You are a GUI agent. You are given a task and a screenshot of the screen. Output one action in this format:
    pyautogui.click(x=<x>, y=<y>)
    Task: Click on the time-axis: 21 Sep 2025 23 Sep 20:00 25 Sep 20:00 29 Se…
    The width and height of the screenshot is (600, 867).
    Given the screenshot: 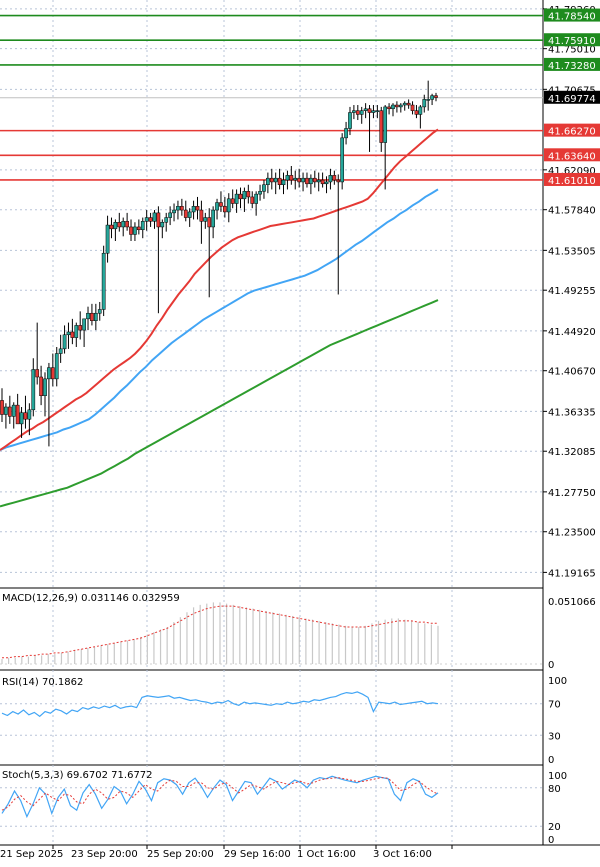 What is the action you would take?
    pyautogui.click(x=226, y=852)
    